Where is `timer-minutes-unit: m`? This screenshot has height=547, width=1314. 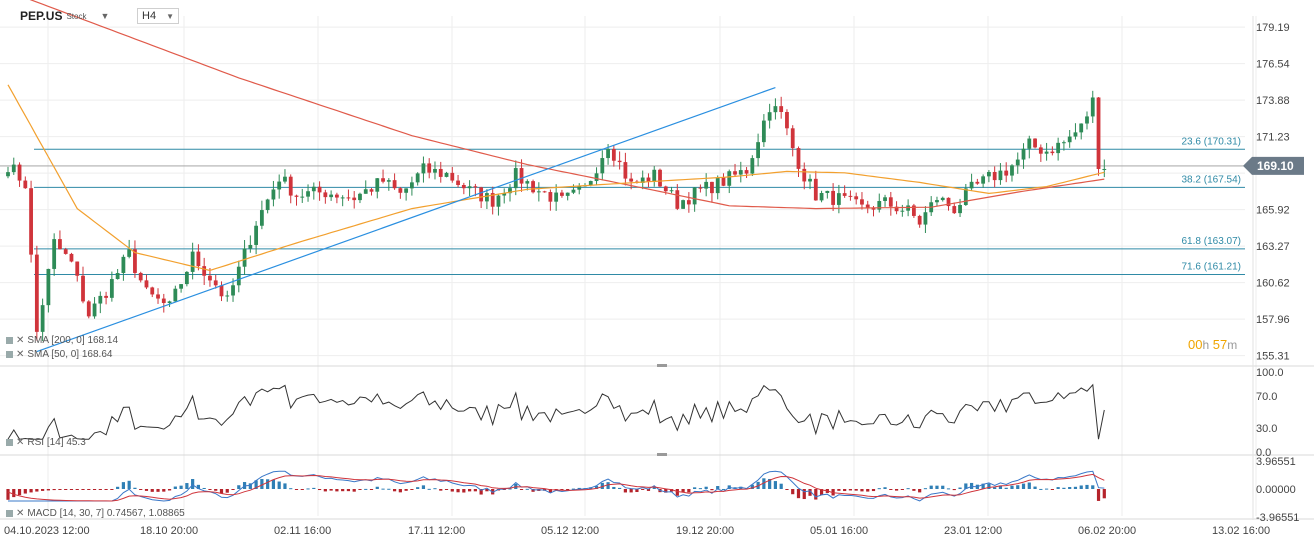
timer-minutes-unit: m is located at coordinates (1232, 345).